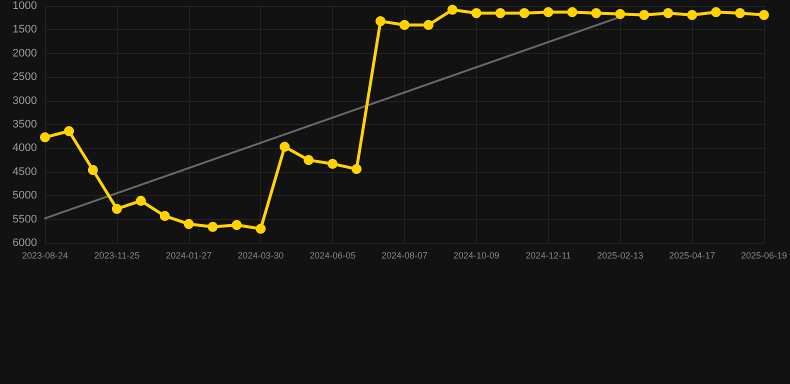  What do you see at coordinates (548, 255) in the screenshot?
I see `x-tick-label: 2024-12-11` at bounding box center [548, 255].